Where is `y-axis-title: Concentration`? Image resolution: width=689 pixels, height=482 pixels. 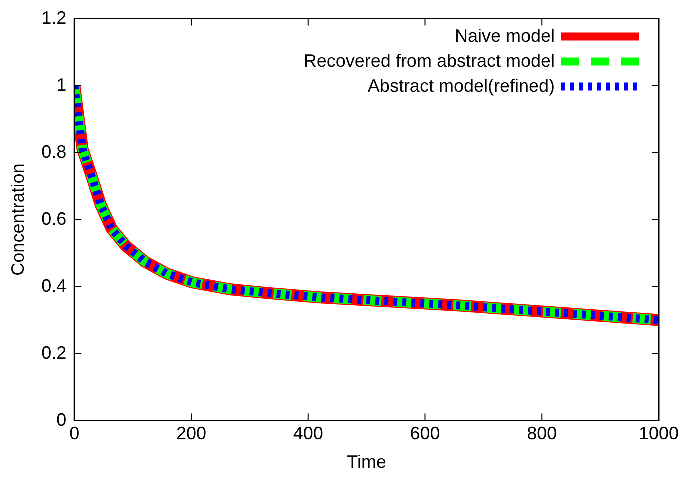 y-axis-title: Concentration is located at coordinates (18, 220).